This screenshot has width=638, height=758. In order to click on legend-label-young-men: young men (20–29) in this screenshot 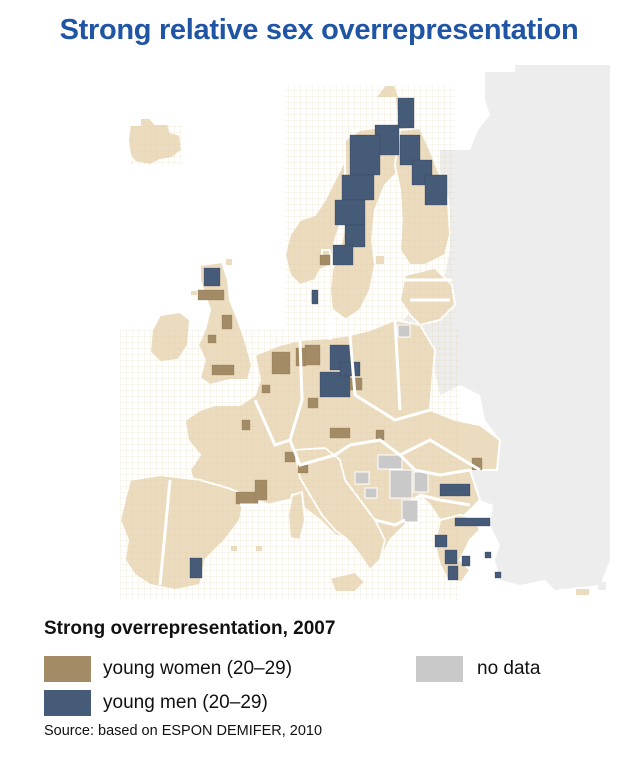, I will do `click(185, 702)`.